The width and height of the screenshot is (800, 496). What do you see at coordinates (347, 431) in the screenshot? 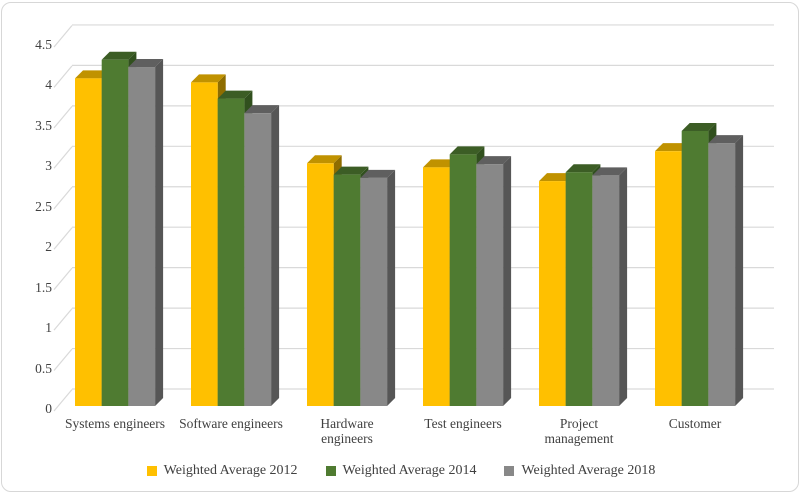
I see `category-label: Hardware engineers` at bounding box center [347, 431].